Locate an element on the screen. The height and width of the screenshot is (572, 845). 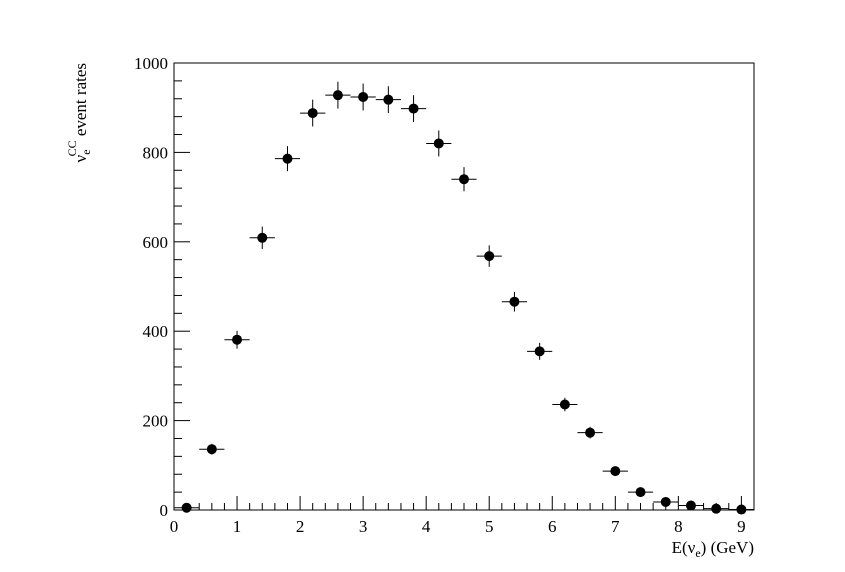
y-tick-label: 0 is located at coordinates (164, 510).